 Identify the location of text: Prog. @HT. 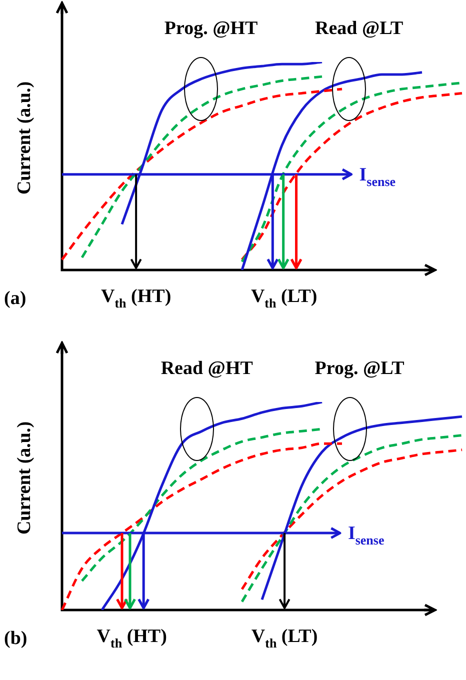
(211, 28).